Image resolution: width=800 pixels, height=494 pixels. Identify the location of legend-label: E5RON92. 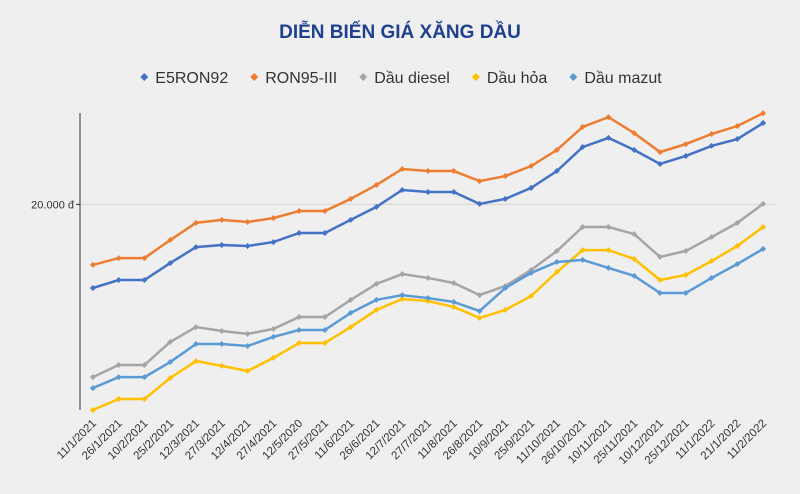
(191, 78).